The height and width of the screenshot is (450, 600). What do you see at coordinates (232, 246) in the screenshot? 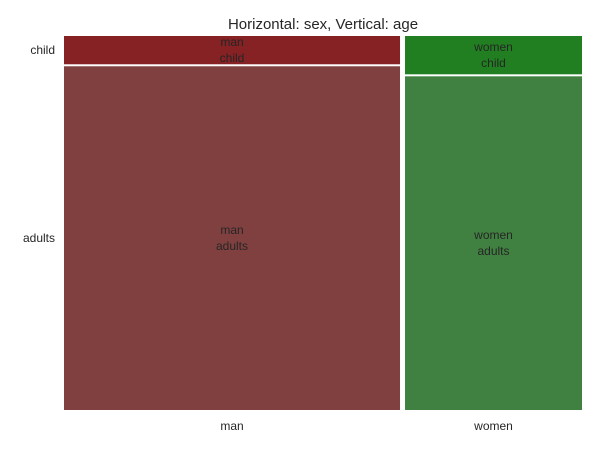
I see `cell-label-man-adults-line2: adults` at bounding box center [232, 246].